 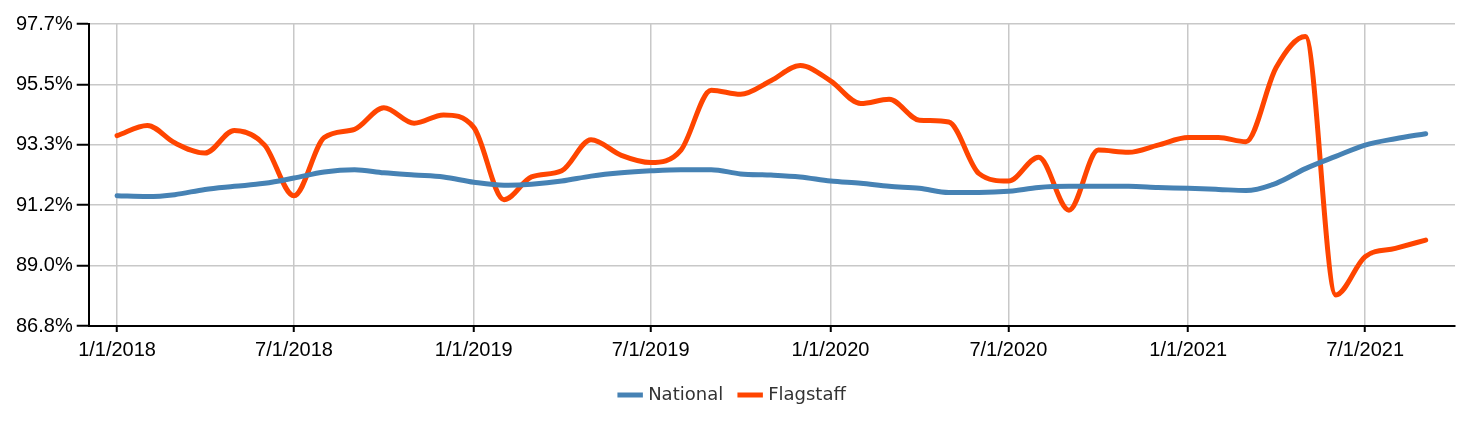 What do you see at coordinates (650, 348) in the screenshot?
I see `x-tick-label: 7/1/2019` at bounding box center [650, 348].